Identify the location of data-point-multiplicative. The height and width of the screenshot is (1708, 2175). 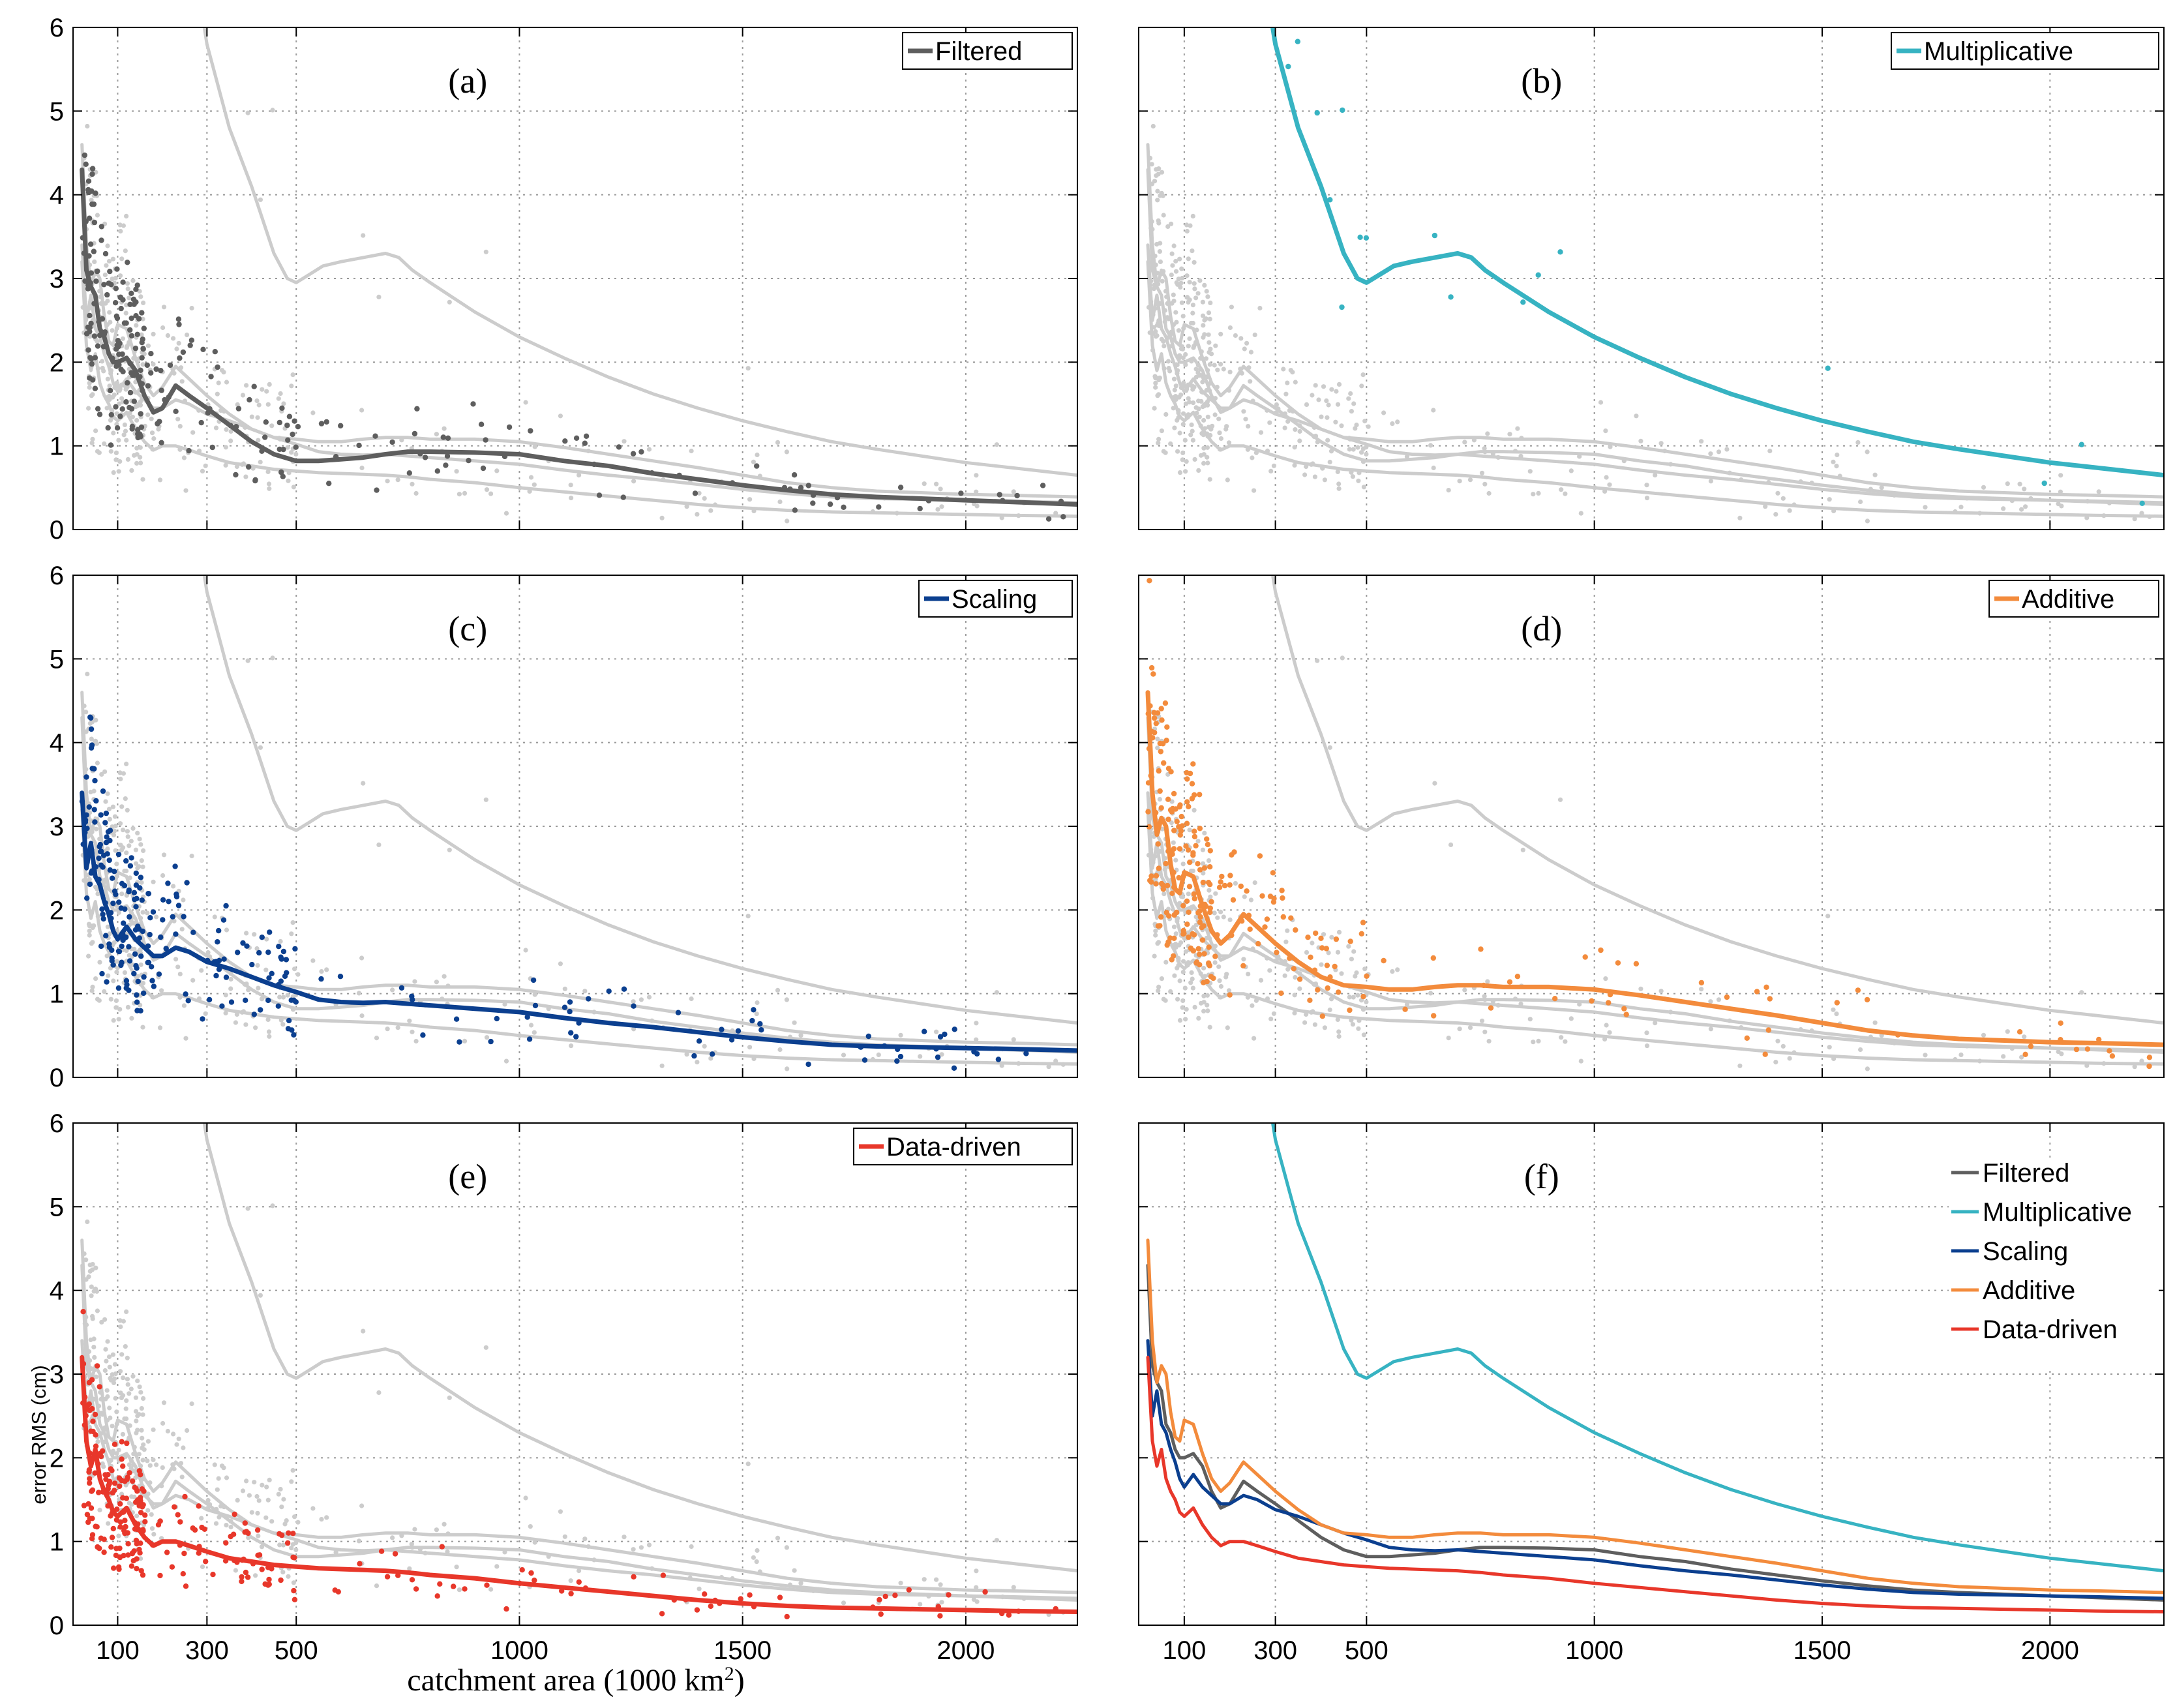
(1342, 307).